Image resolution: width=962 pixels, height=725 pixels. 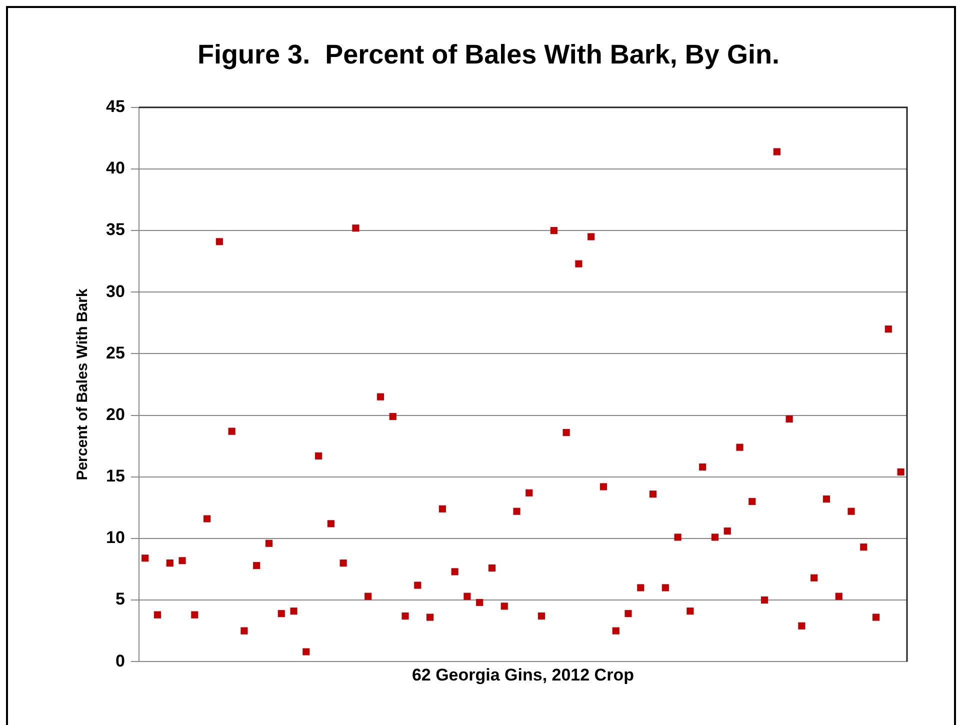 What do you see at coordinates (115, 414) in the screenshot?
I see `y-tick-label: 20` at bounding box center [115, 414].